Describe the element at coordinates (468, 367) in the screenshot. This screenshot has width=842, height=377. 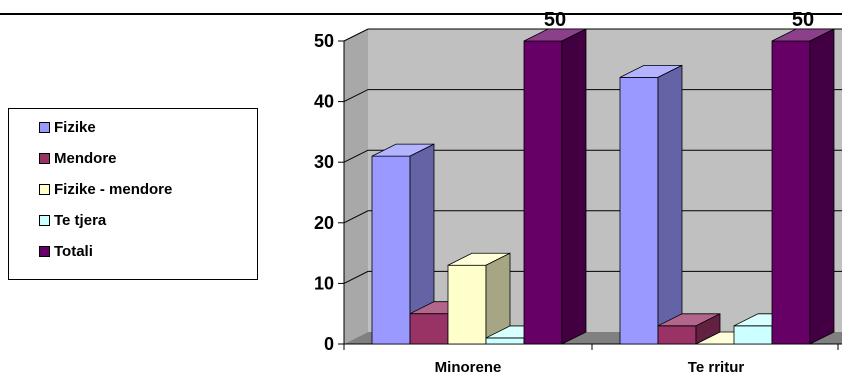
I see `x-tick-label: Minorene` at that location.